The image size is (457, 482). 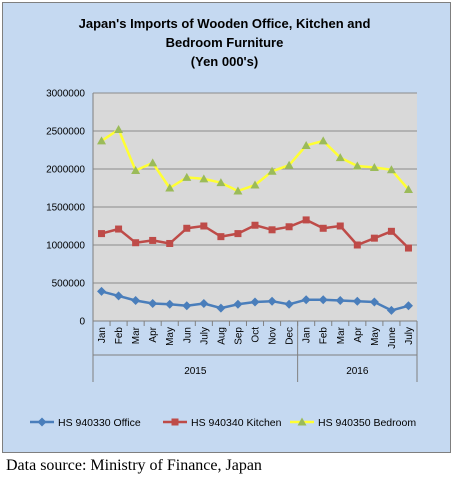 I want to click on legend-entry-label: HS 940340 Kitchen, so click(x=236, y=423).